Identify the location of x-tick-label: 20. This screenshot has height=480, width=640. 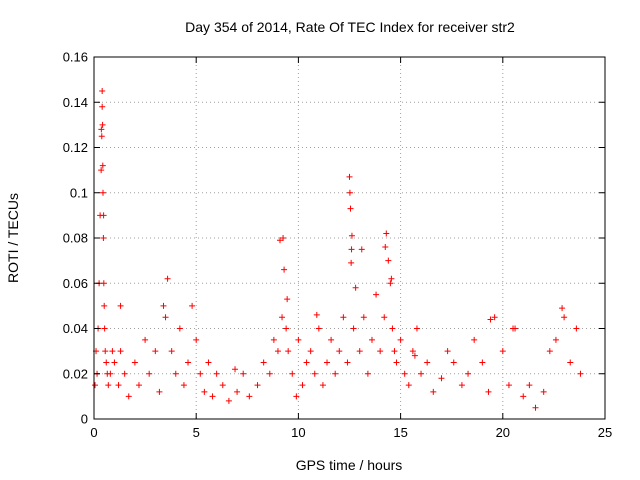
(503, 432).